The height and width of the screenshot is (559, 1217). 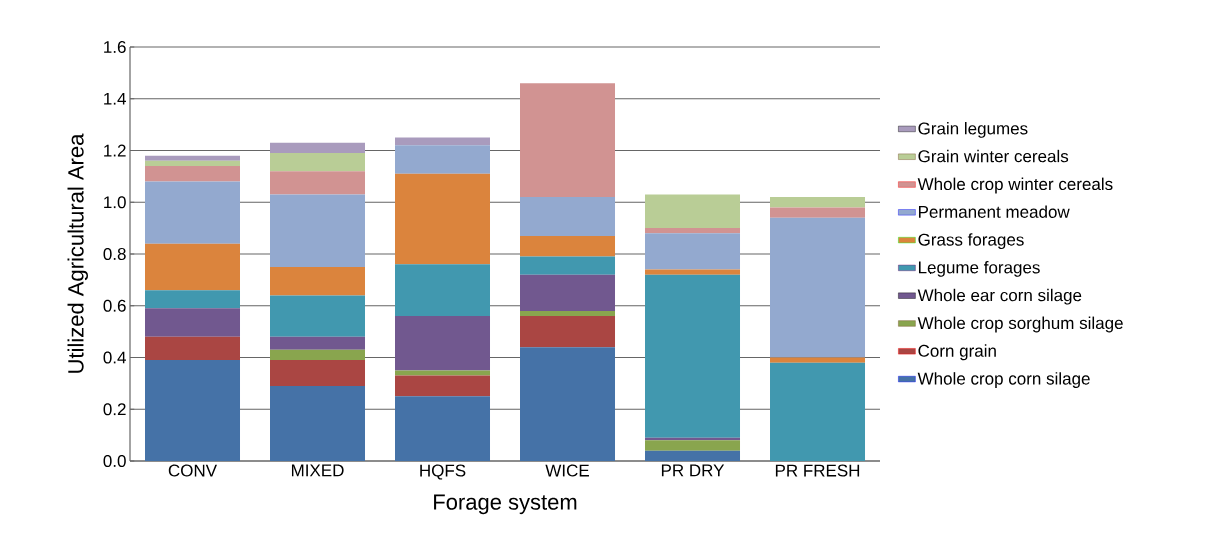 What do you see at coordinates (971, 241) in the screenshot?
I see `legend-label: Grass forages` at bounding box center [971, 241].